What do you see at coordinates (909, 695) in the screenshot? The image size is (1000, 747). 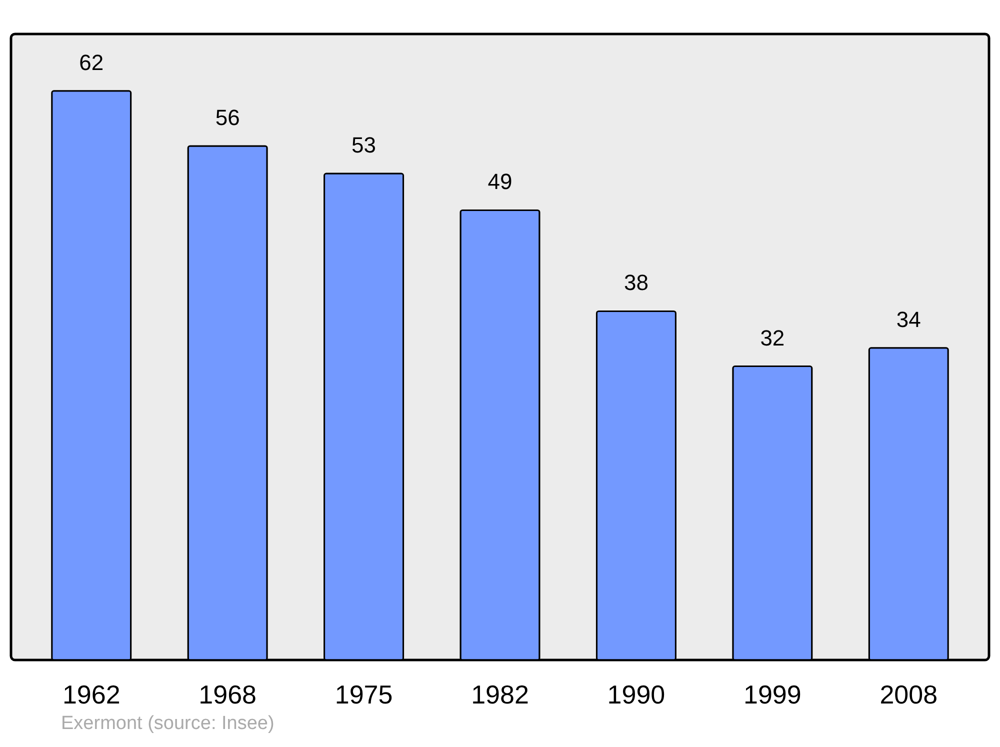 I see `x-tick-label: 2008` at bounding box center [909, 695].